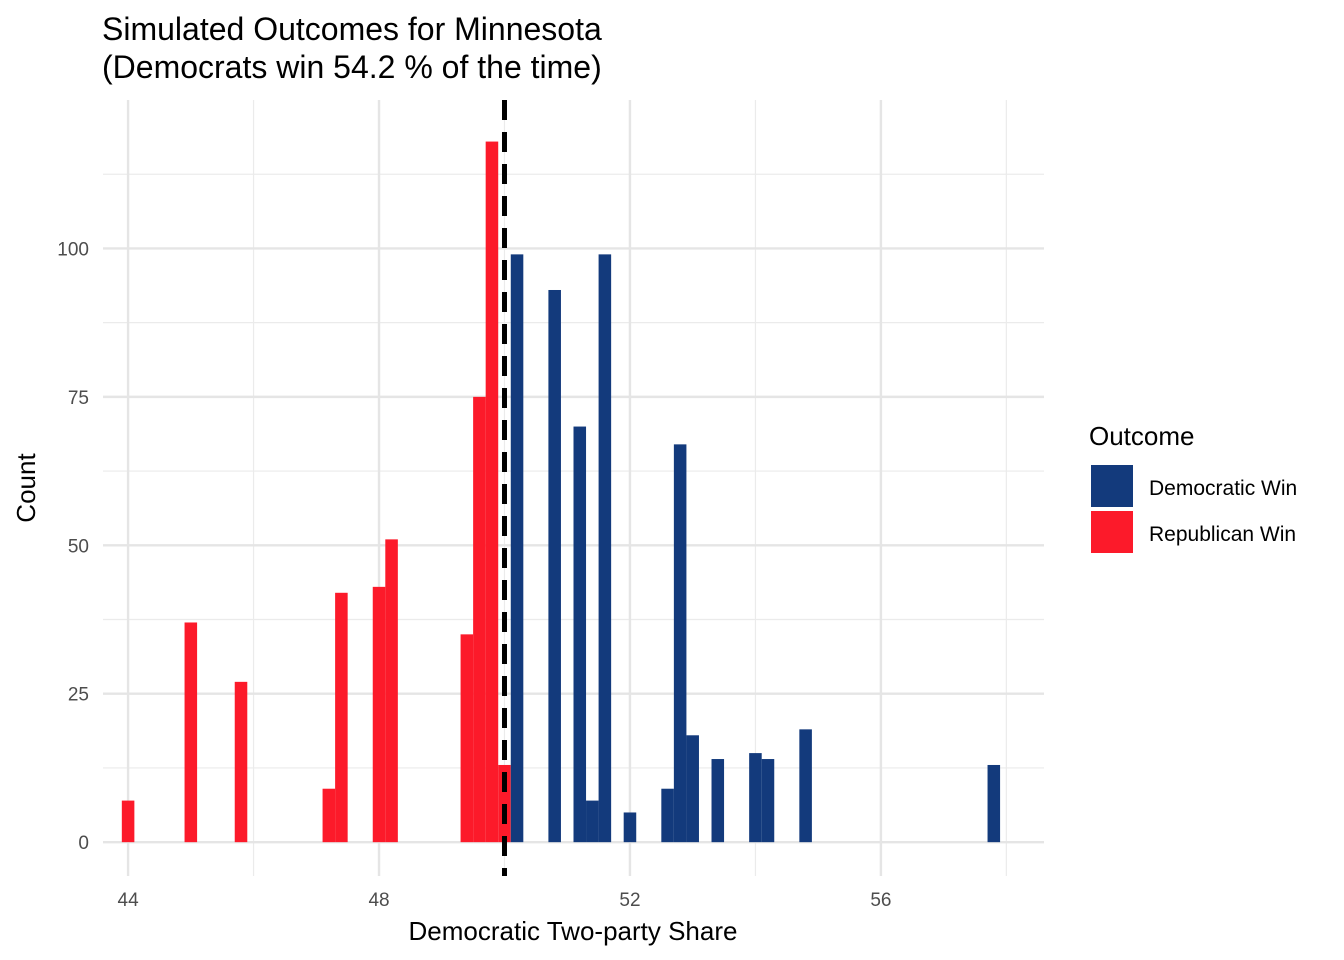 The height and width of the screenshot is (960, 1344). I want to click on legend-label-republican: Republican Win, so click(1222, 534).